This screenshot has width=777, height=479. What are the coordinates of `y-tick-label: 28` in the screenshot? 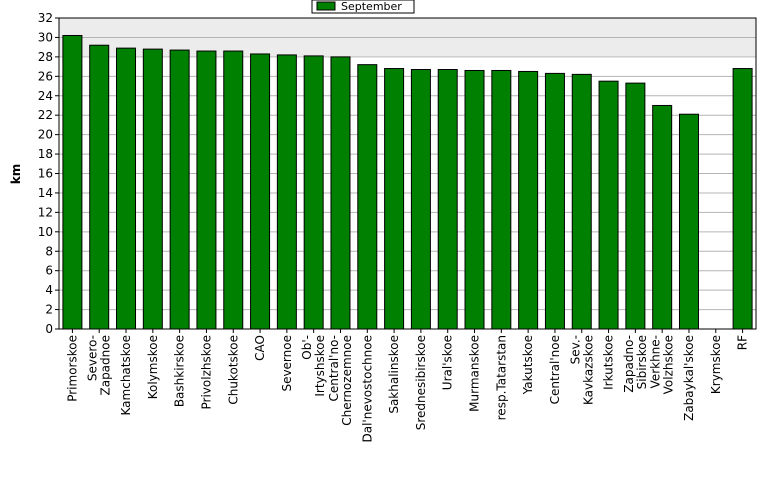 It's located at (45, 57).